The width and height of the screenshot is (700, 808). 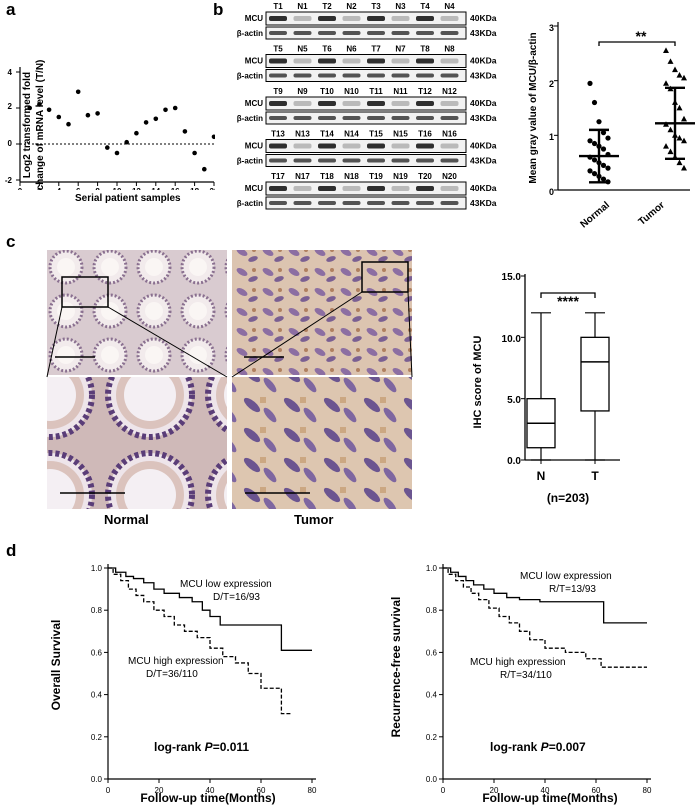 I want to click on km-left-low-label: MCU low expression, so click(x=226, y=584).